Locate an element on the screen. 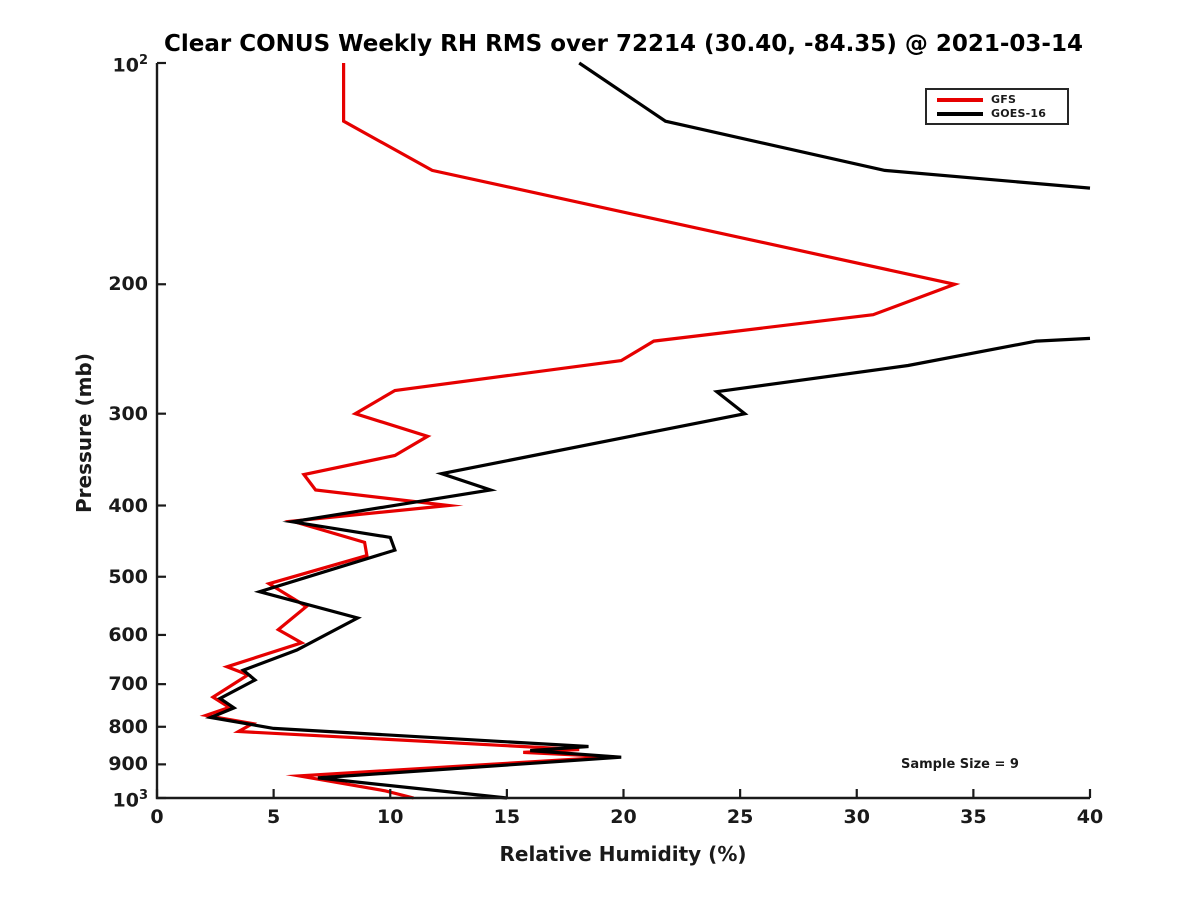  y-axis-label: Pressure (mb) is located at coordinates (84, 433).